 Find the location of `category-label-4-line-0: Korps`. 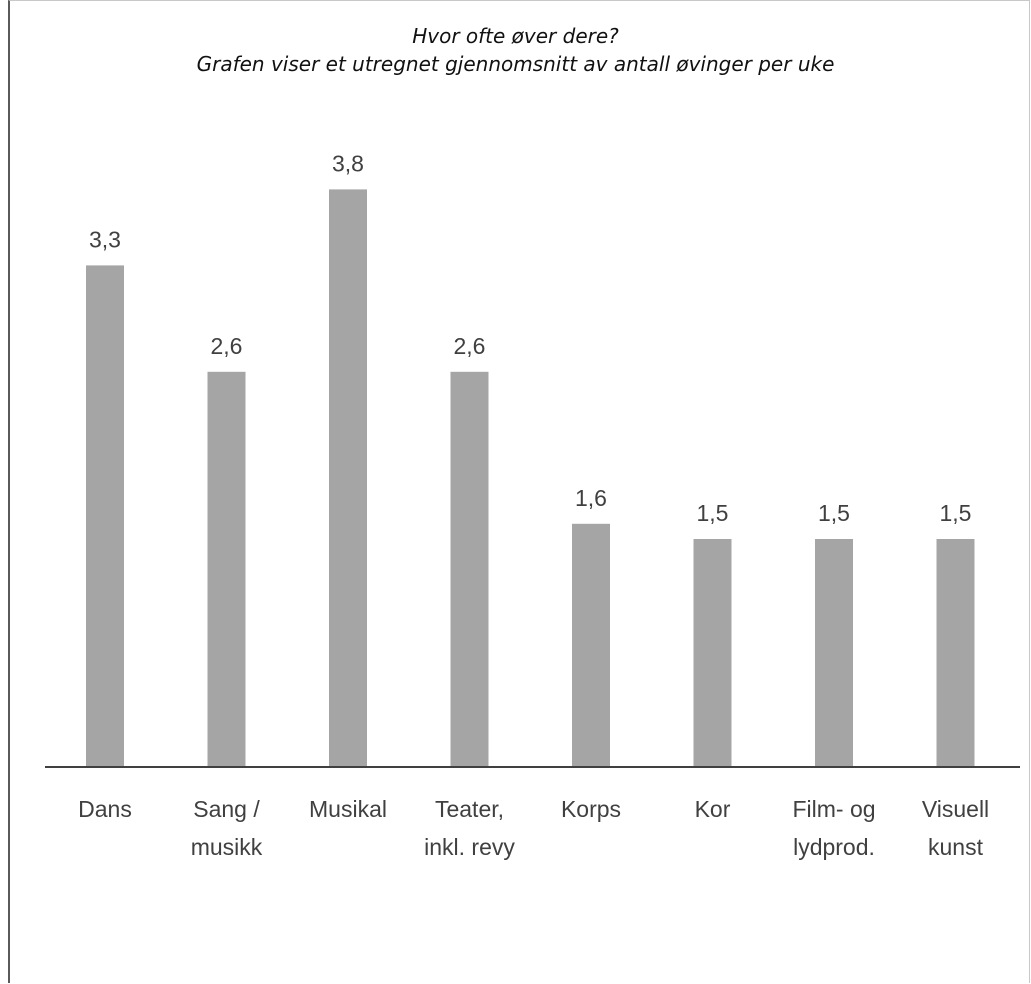

category-label-4-line-0: Korps is located at coordinates (591, 809).